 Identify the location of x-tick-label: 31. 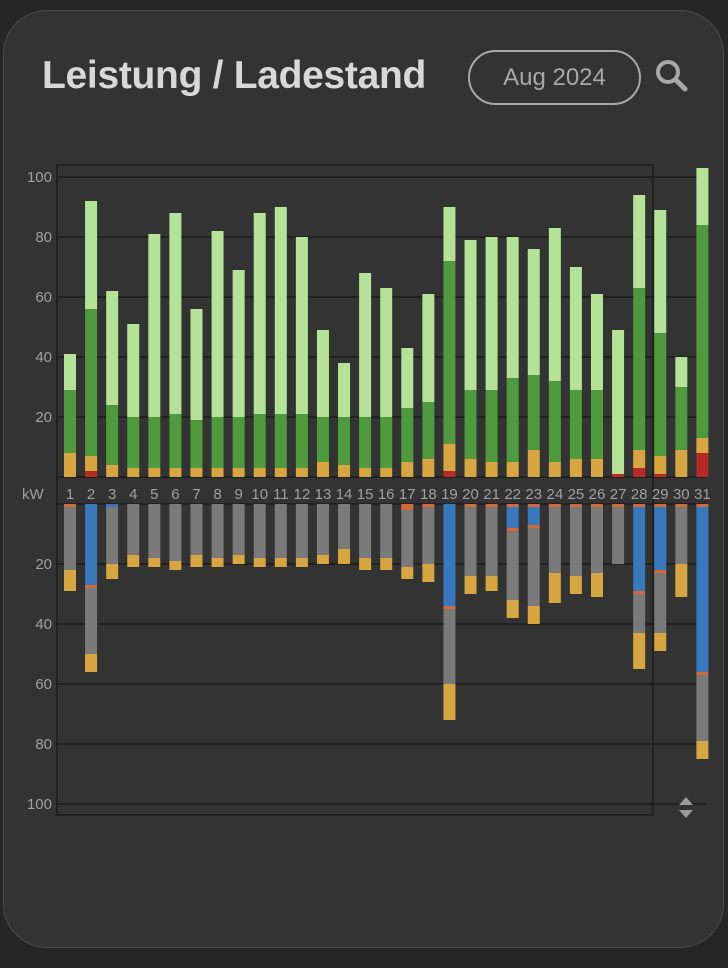
(702, 494).